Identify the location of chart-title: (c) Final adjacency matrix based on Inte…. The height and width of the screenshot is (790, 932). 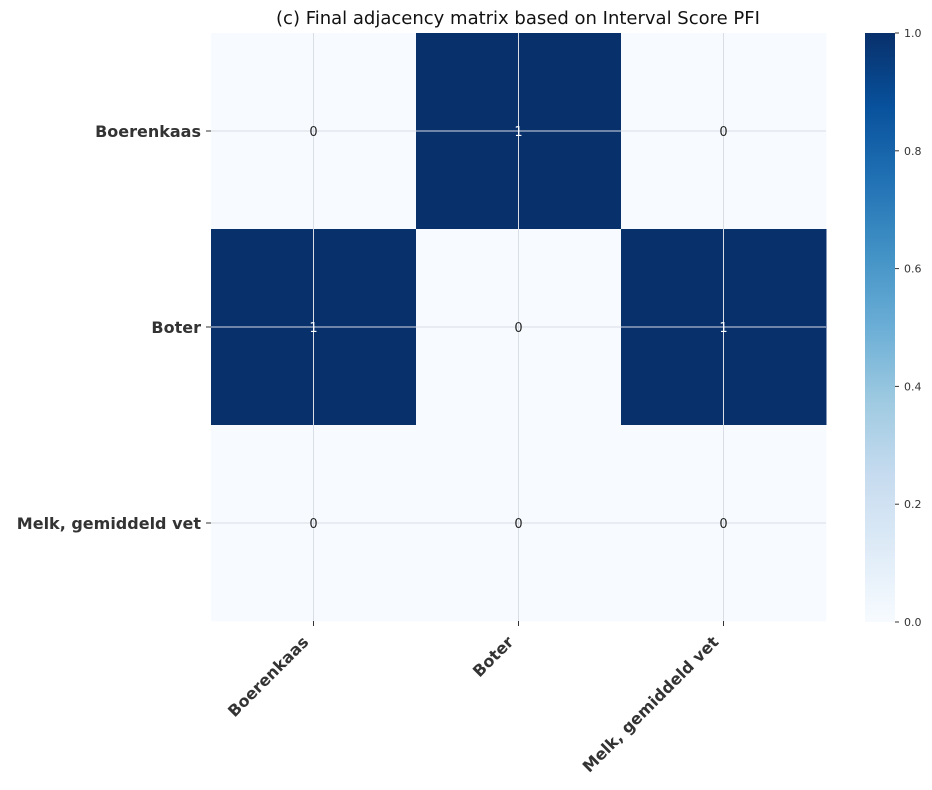
(518, 18).